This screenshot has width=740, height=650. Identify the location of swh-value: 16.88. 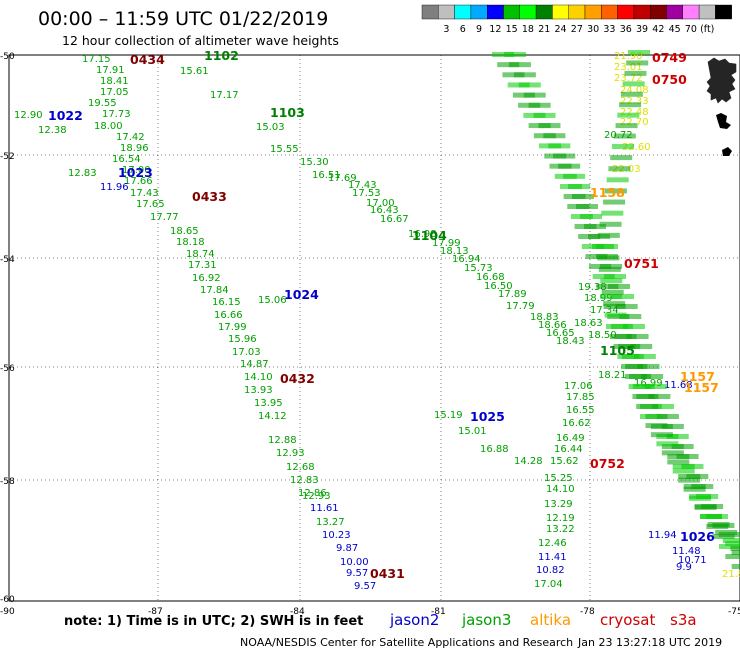
(494, 449).